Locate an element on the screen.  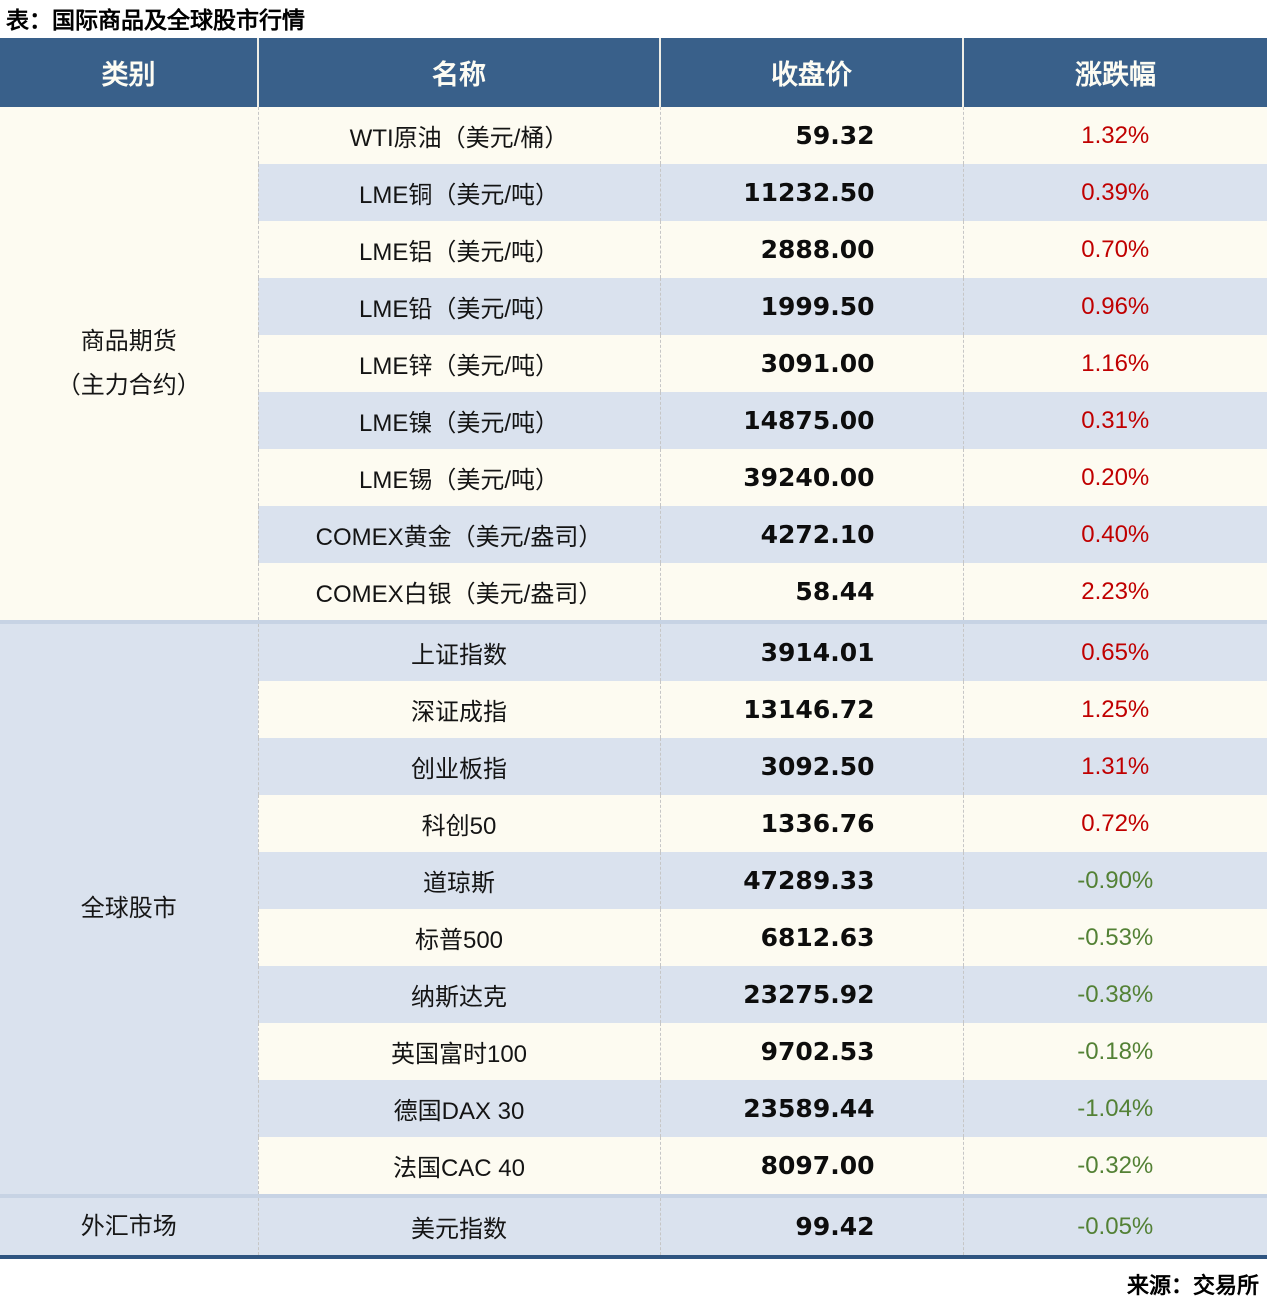
table-row: 英国富时100 9702.53 -0.18% is located at coordinates (633, 1051).